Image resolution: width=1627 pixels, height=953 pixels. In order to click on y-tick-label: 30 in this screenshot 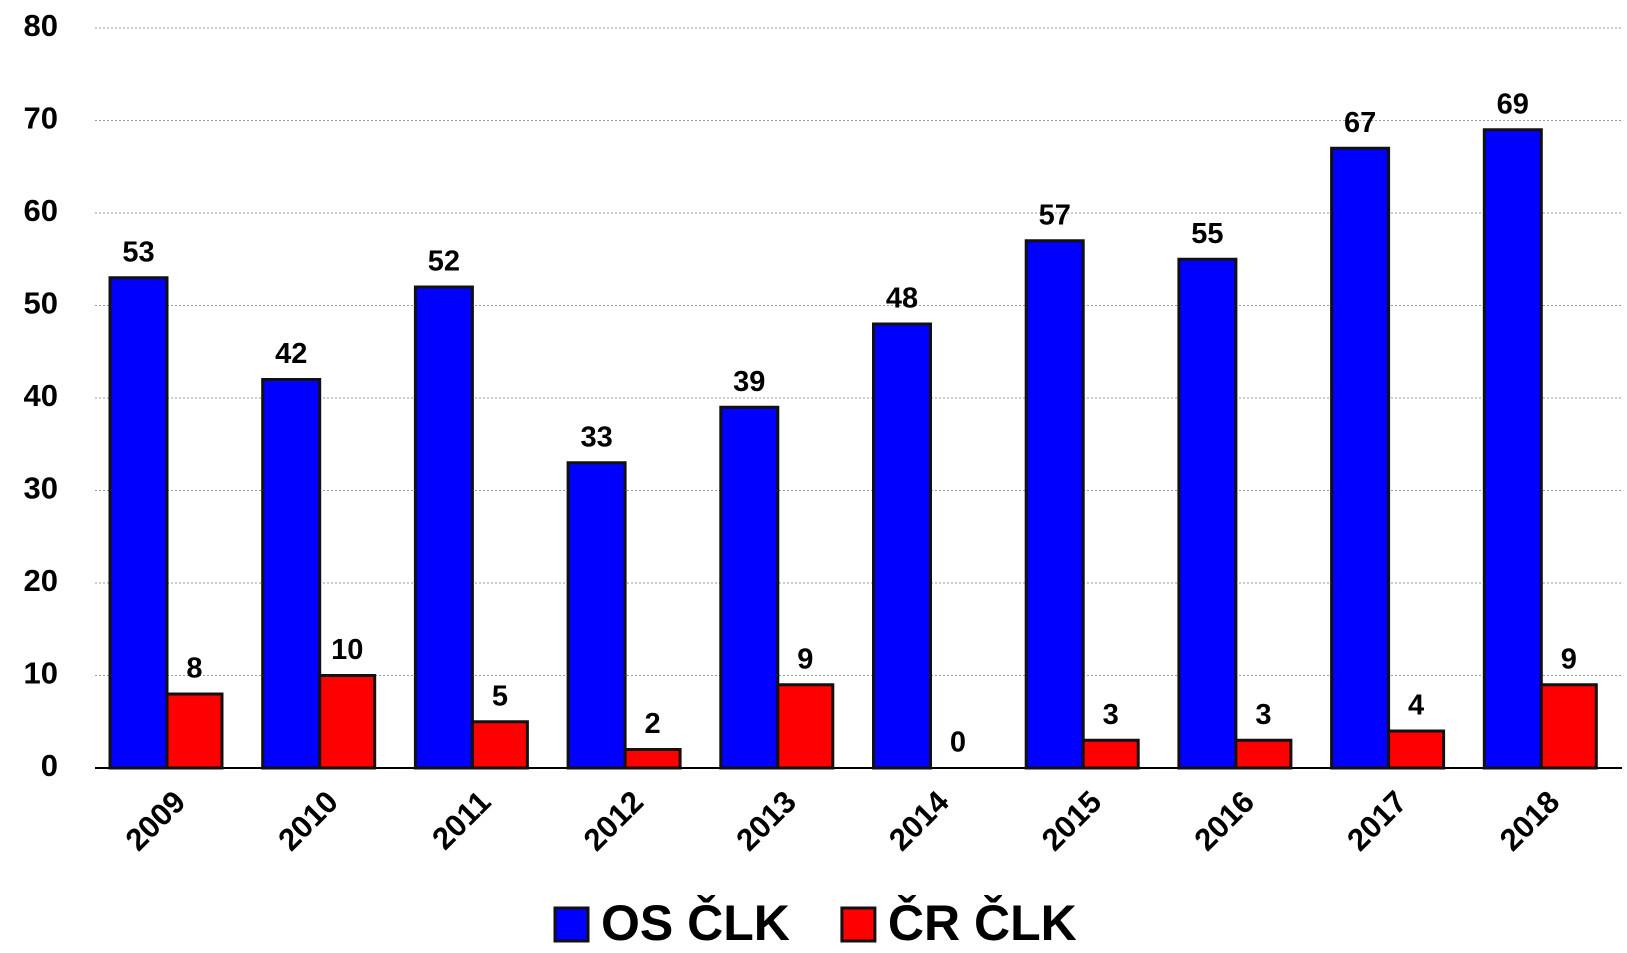, I will do `click(41, 488)`.